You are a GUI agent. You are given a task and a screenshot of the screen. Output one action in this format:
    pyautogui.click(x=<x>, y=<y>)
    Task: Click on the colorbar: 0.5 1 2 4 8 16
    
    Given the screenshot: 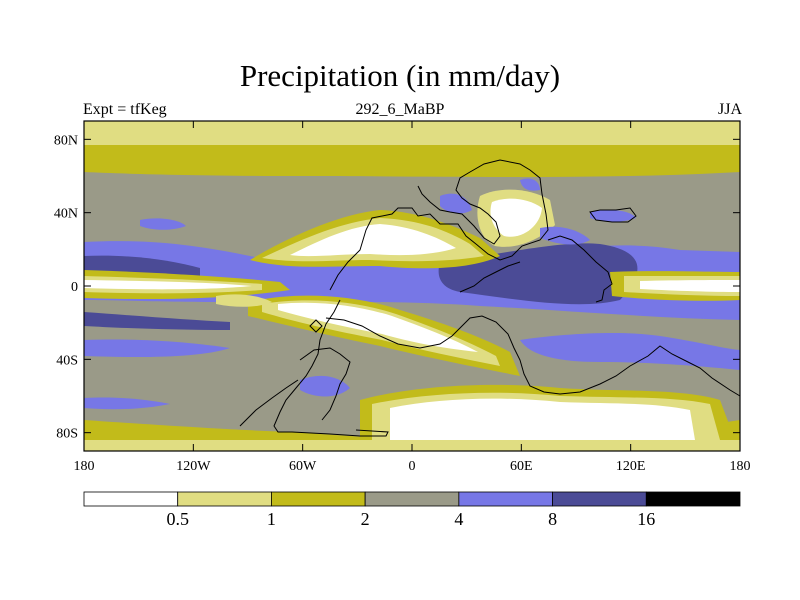 What is the action you would take?
    pyautogui.click(x=412, y=510)
    